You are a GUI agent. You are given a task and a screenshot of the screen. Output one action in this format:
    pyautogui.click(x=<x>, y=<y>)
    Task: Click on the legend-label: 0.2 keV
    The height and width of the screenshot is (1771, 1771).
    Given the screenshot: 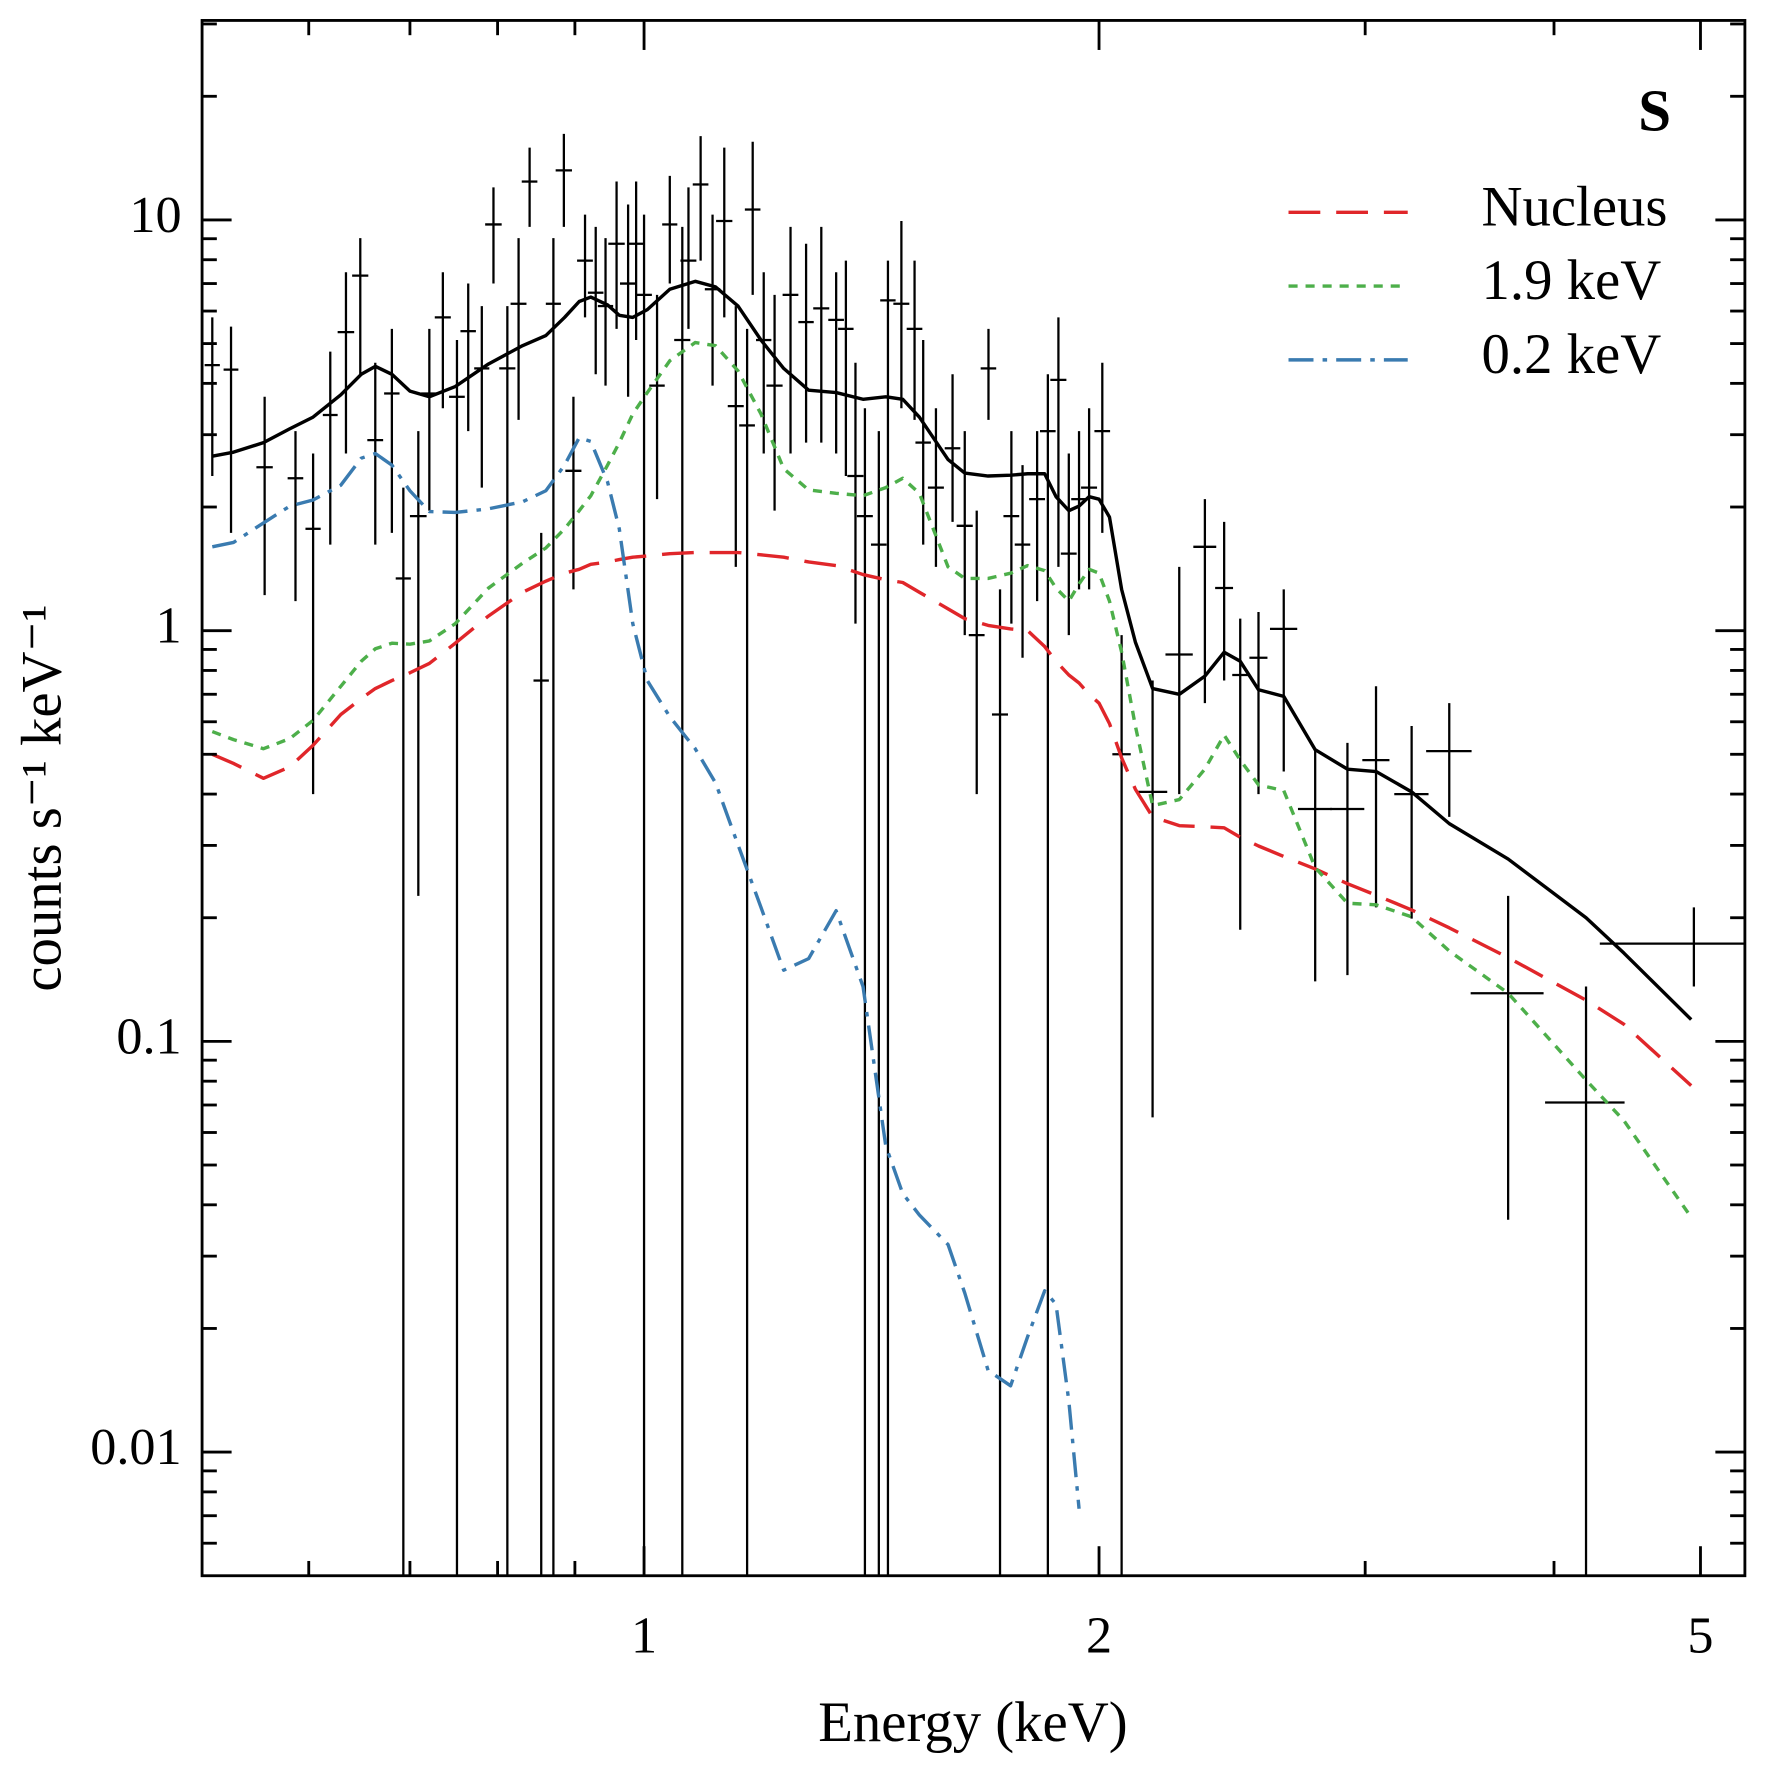 What is the action you would take?
    pyautogui.click(x=1572, y=354)
    